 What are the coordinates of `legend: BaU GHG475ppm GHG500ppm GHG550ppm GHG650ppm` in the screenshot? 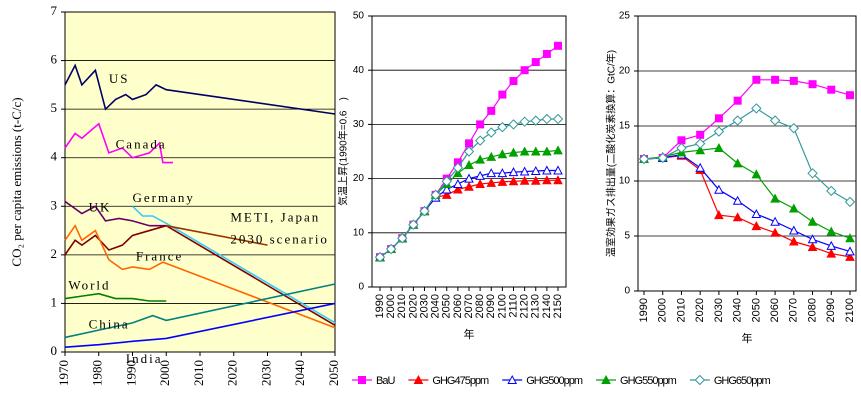 It's located at (561, 380).